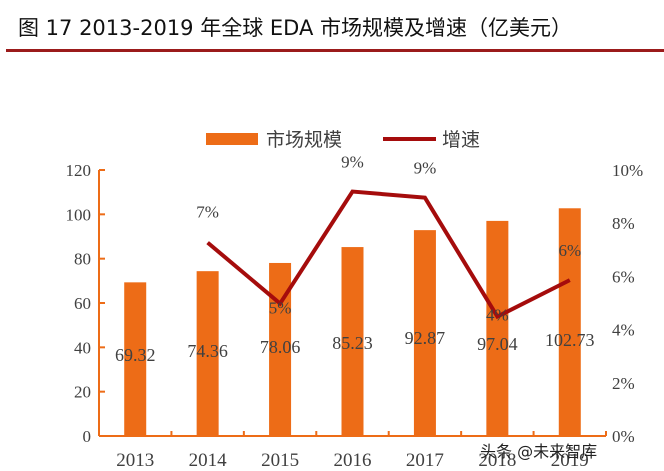  I want to click on growth-value-label: 4%, so click(497, 315).